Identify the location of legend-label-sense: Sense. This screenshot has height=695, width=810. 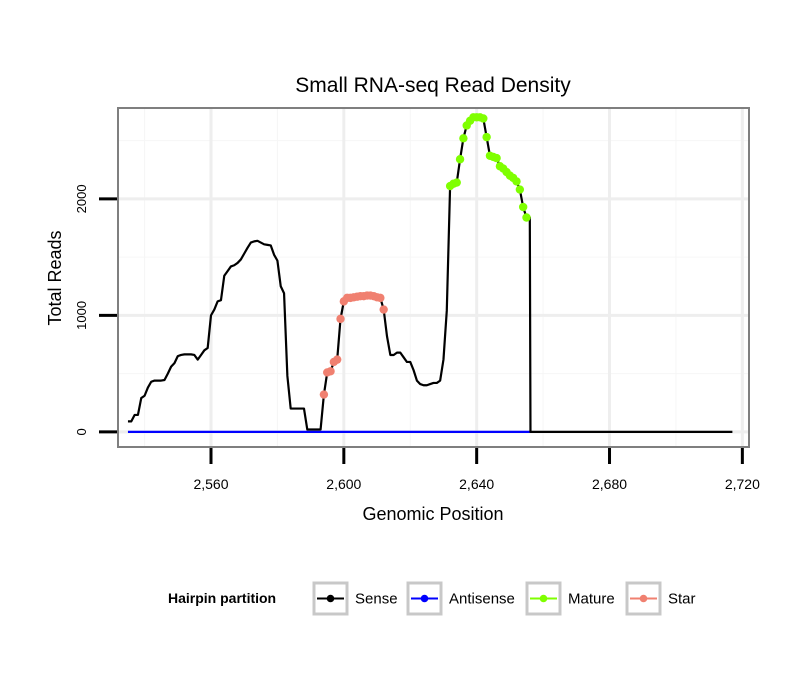
(376, 599).